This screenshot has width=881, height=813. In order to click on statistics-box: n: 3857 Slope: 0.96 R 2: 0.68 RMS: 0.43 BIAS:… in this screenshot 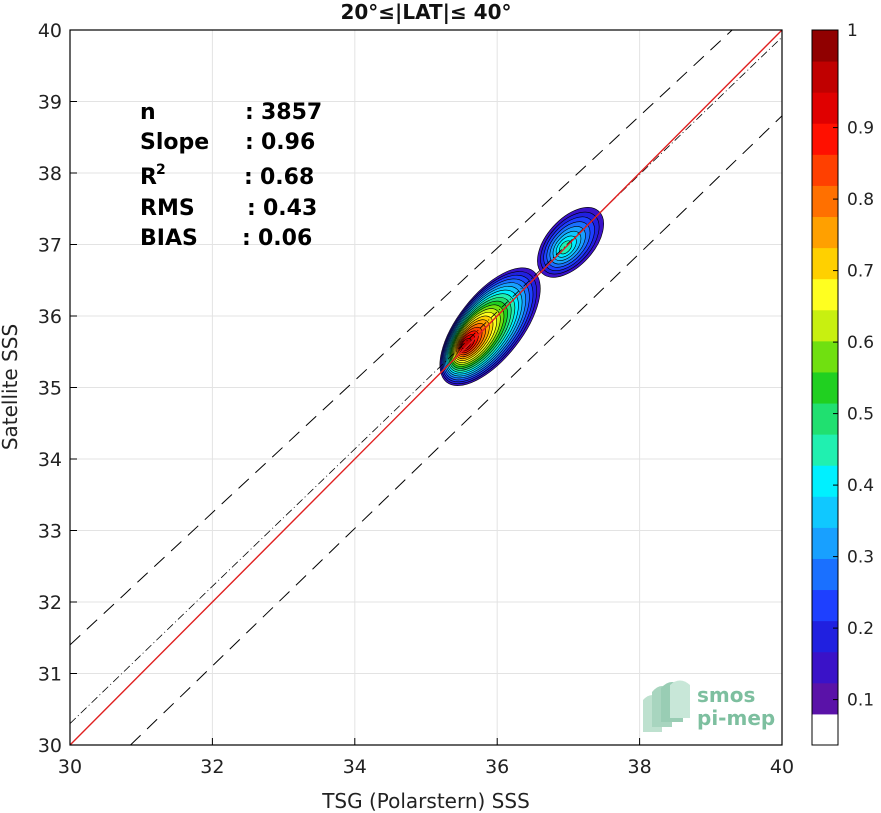, I will do `click(231, 175)`.